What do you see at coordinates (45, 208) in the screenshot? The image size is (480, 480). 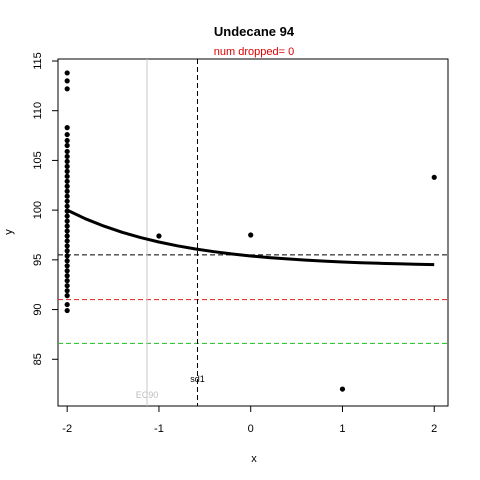 I see `y-axis: 85 90 95 100 105 110 115` at bounding box center [45, 208].